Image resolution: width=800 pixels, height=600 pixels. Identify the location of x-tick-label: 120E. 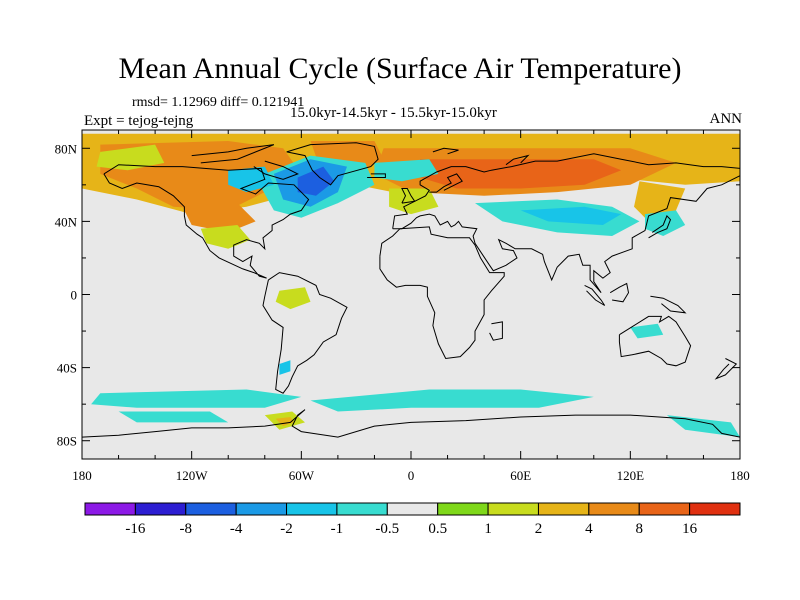
(631, 475).